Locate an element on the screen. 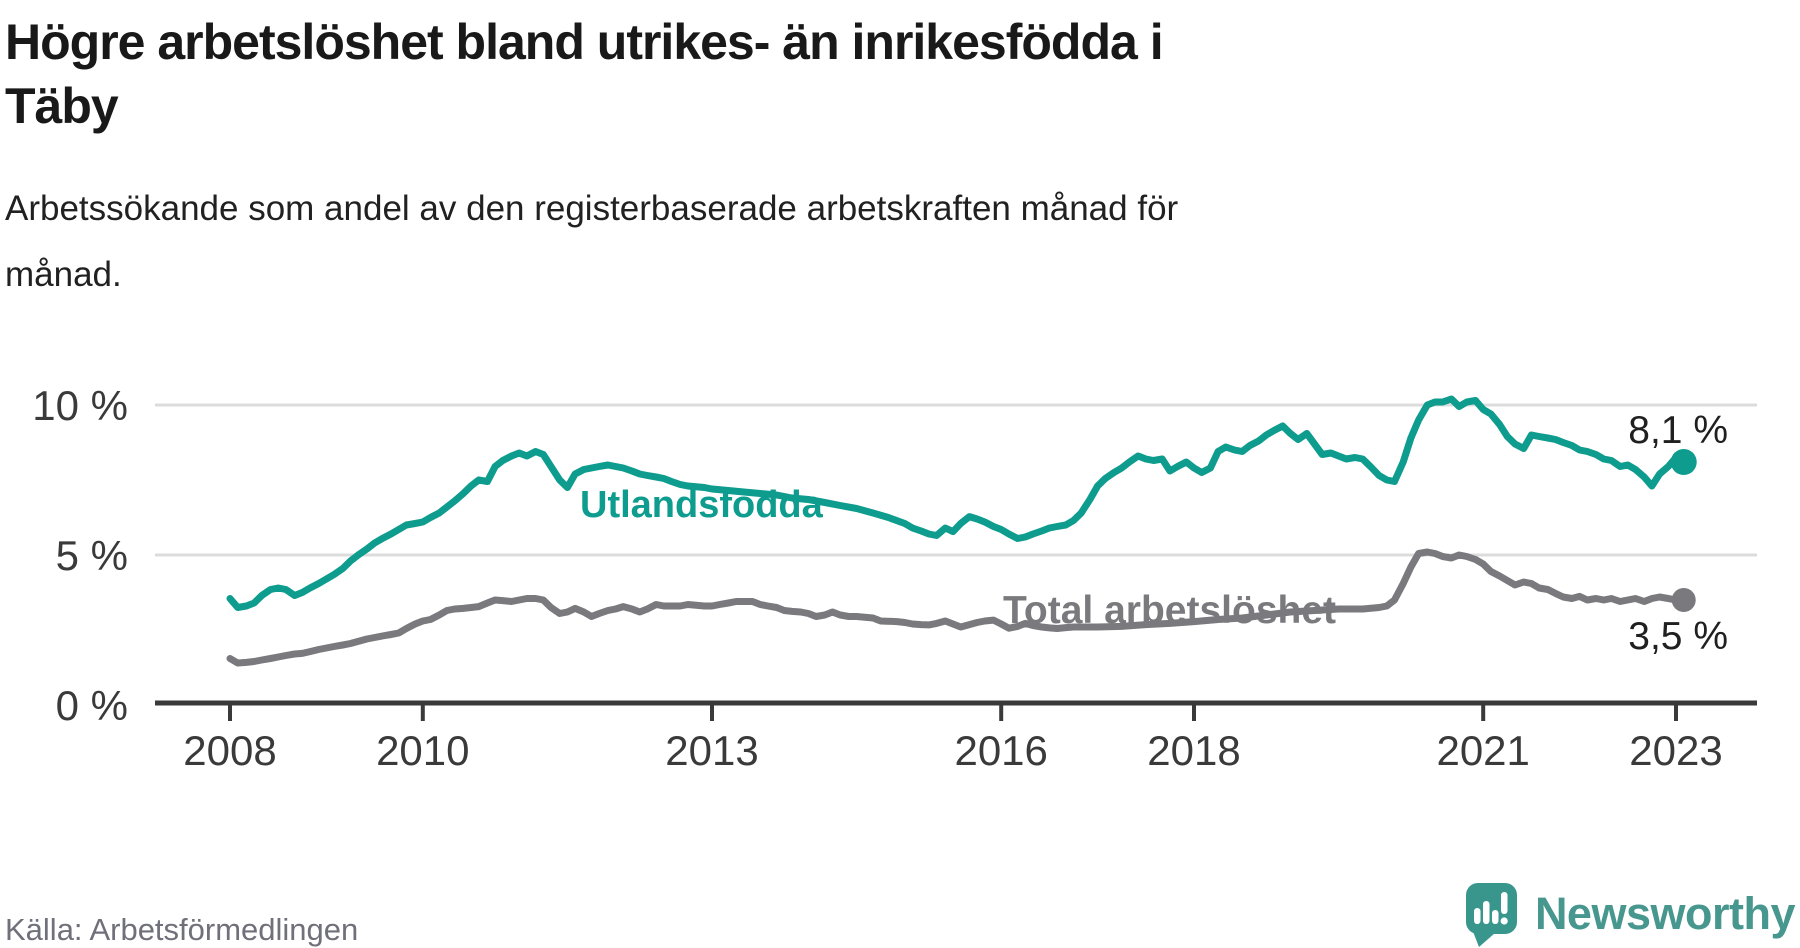  newsworthy-branding: Newsworthy is located at coordinates (1630, 914).